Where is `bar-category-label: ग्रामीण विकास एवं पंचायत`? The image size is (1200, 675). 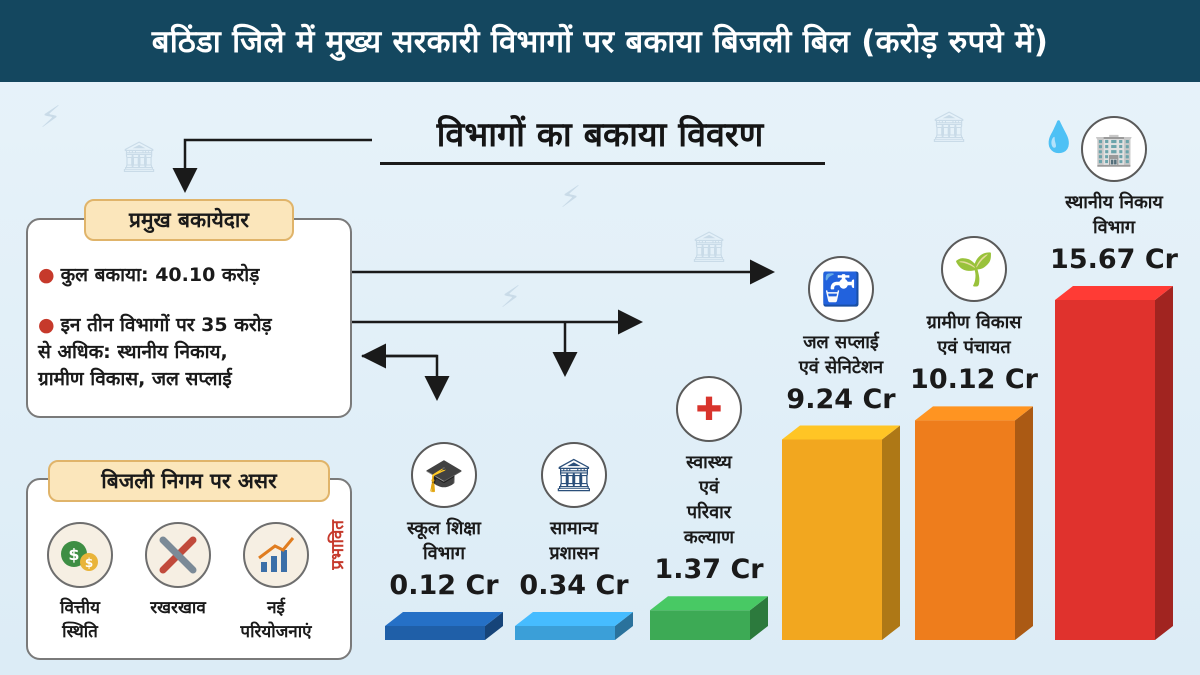
bar-category-label: ग्रामीण विकास एवं पंचायत is located at coordinates (974, 335).